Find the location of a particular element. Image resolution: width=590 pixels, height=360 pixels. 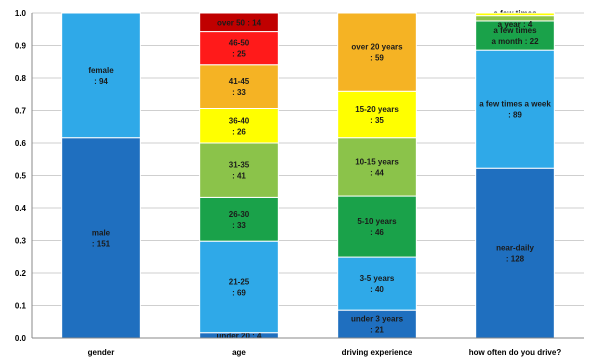

segment-label: 26-30 is located at coordinates (239, 214).